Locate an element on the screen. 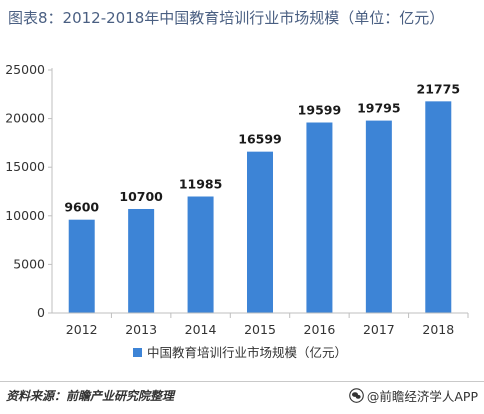  x-tick-label: 2017 is located at coordinates (379, 329).